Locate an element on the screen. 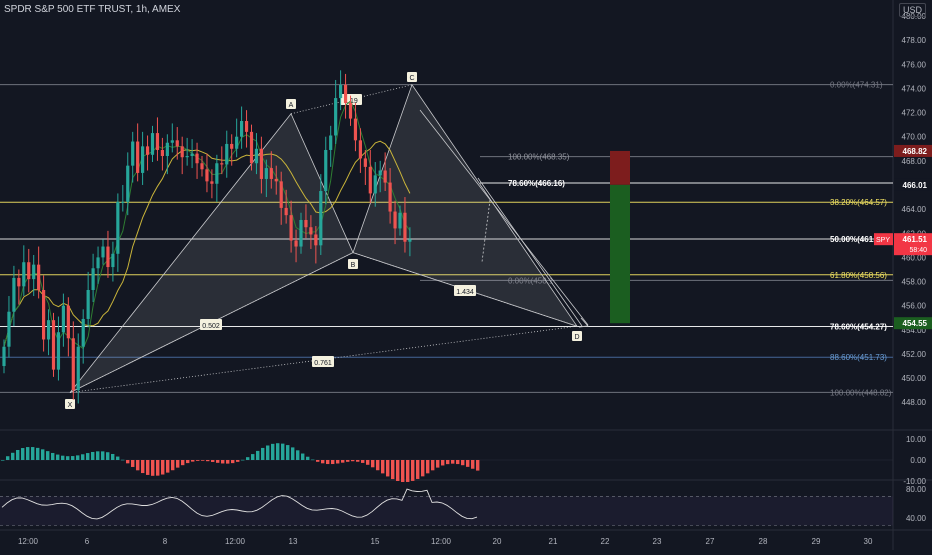 The height and width of the screenshot is (555, 932). fib-level-label: 61.80%(458.56) is located at coordinates (858, 275).